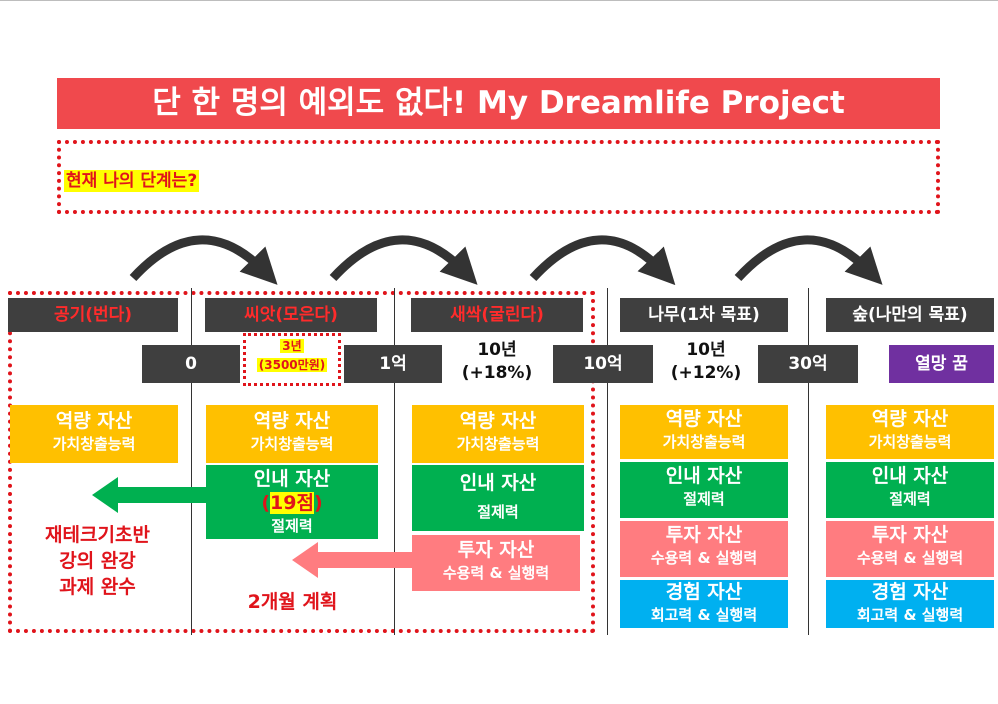 This screenshot has width=998, height=704. I want to click on left-task-note: 재테크기초반 강의 완강 과제 완수, so click(97, 561).